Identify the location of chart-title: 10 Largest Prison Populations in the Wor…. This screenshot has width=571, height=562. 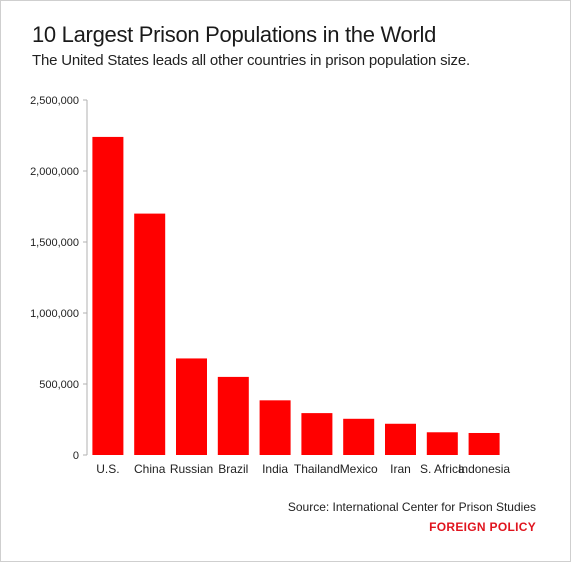
(234, 34).